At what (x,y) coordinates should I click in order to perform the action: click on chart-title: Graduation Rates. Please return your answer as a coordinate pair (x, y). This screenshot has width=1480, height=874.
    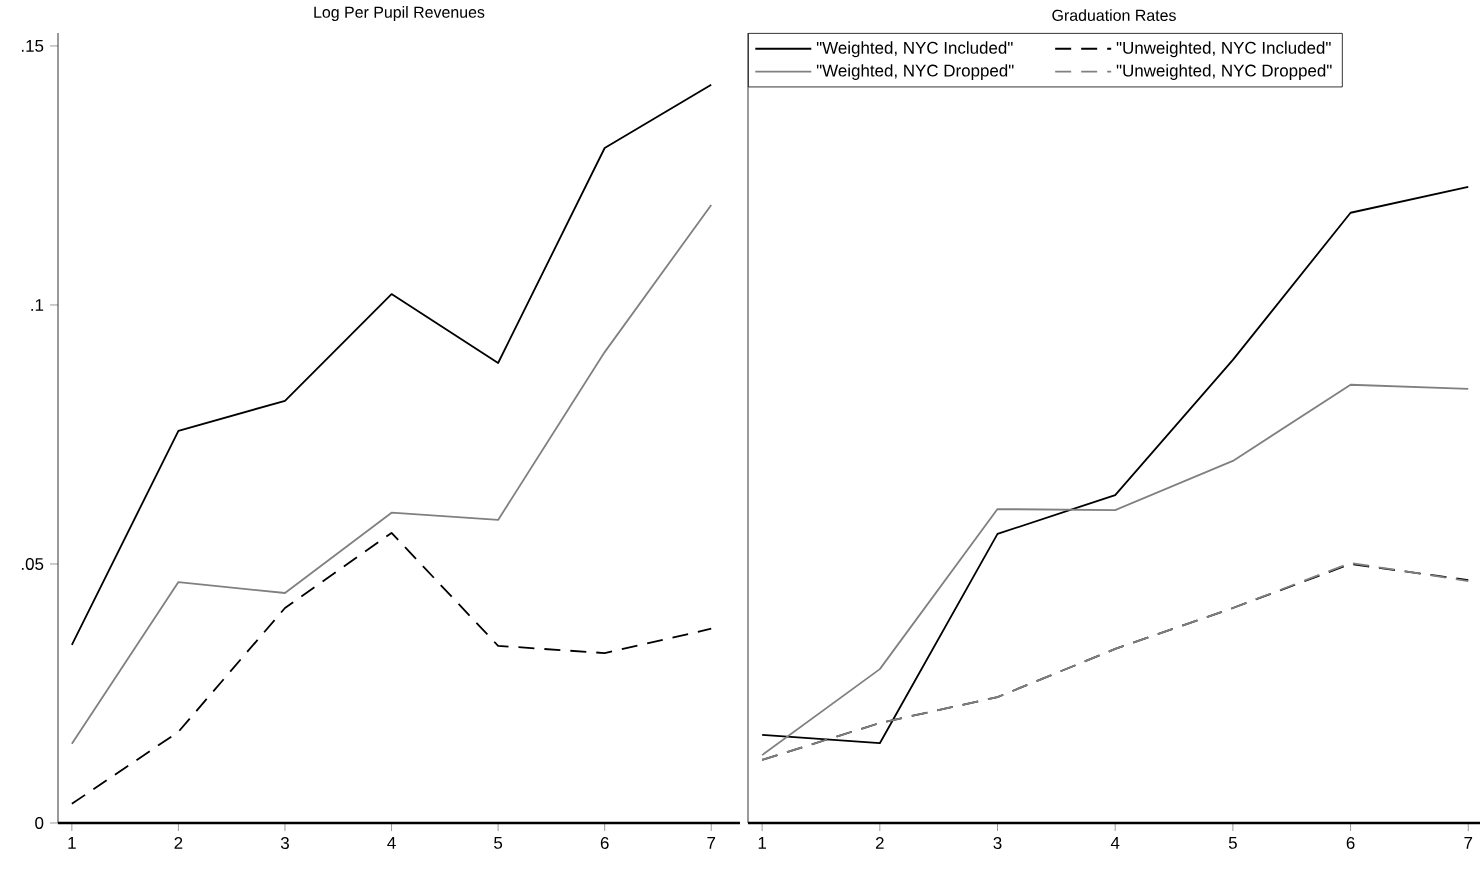
    Looking at the image, I should click on (1114, 15).